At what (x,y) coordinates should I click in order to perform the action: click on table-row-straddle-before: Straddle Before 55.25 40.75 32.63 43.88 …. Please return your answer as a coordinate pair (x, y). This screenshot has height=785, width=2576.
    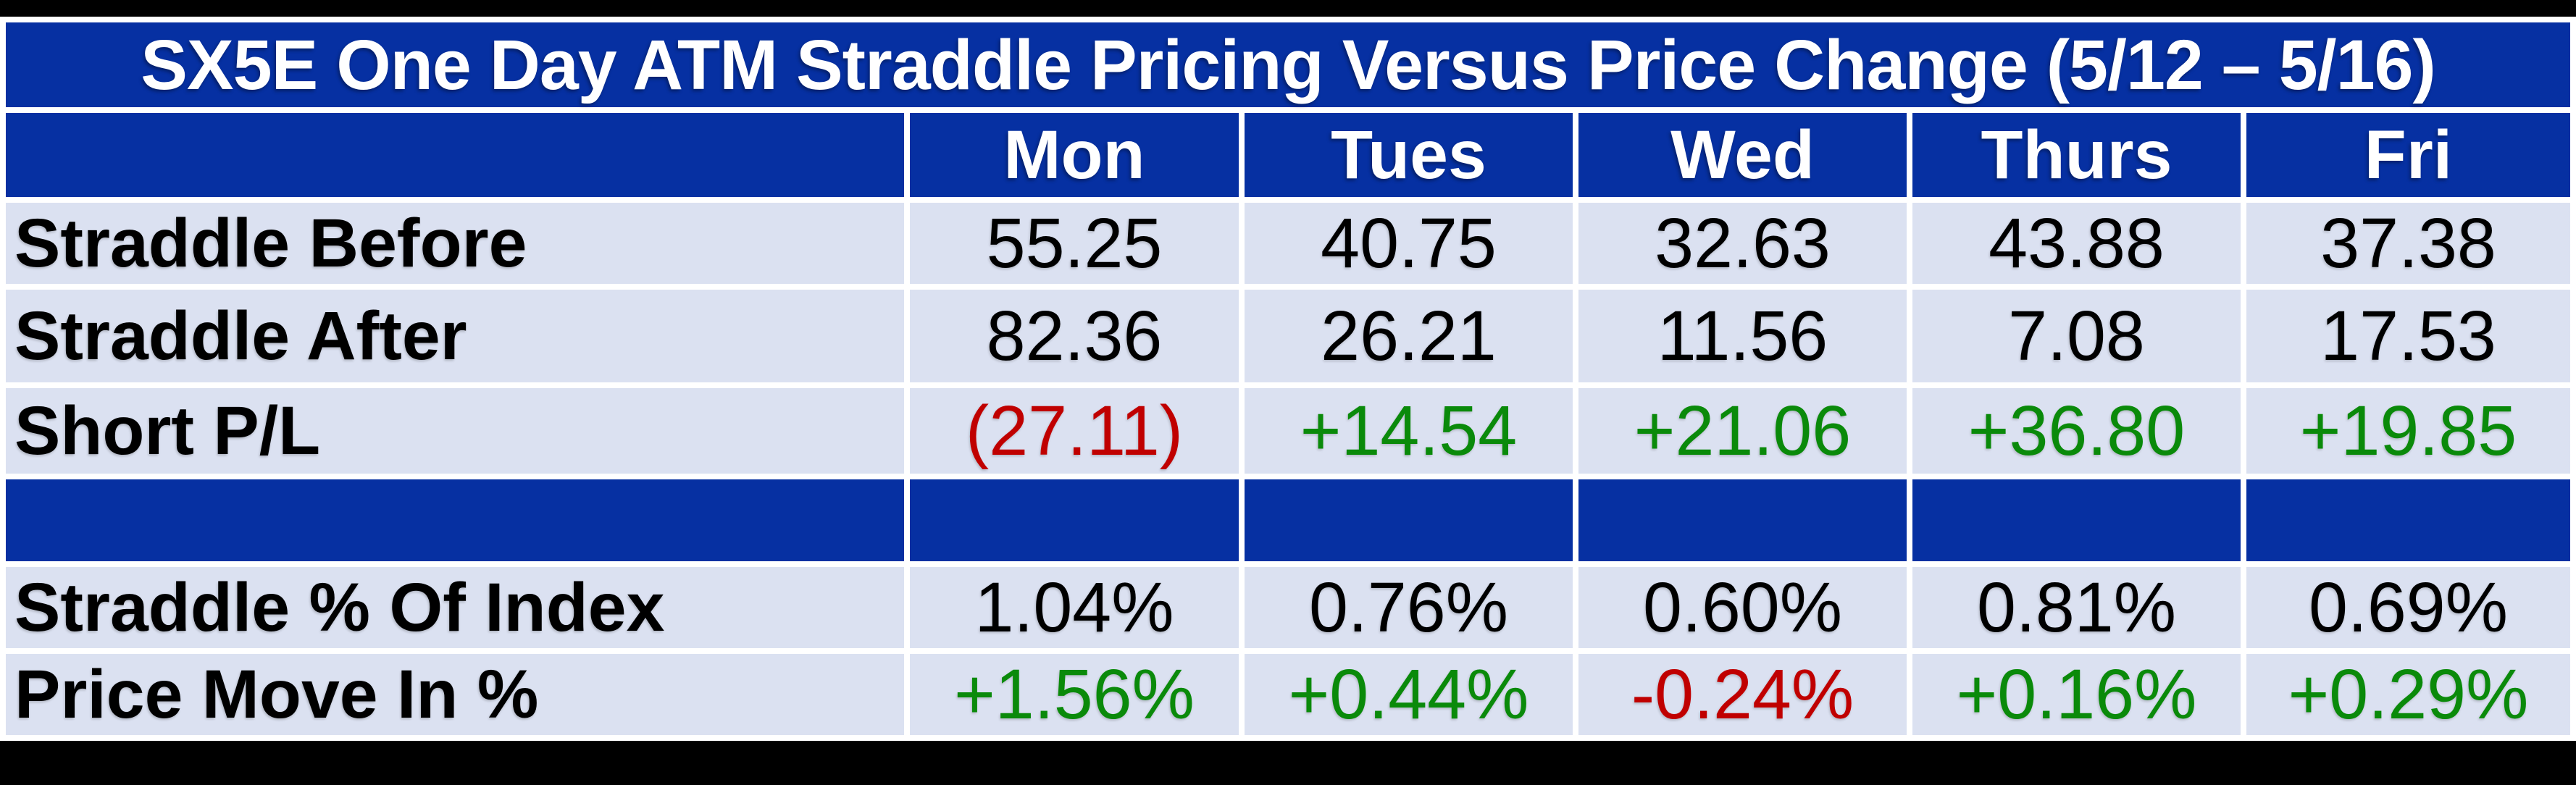
    Looking at the image, I should click on (1288, 243).